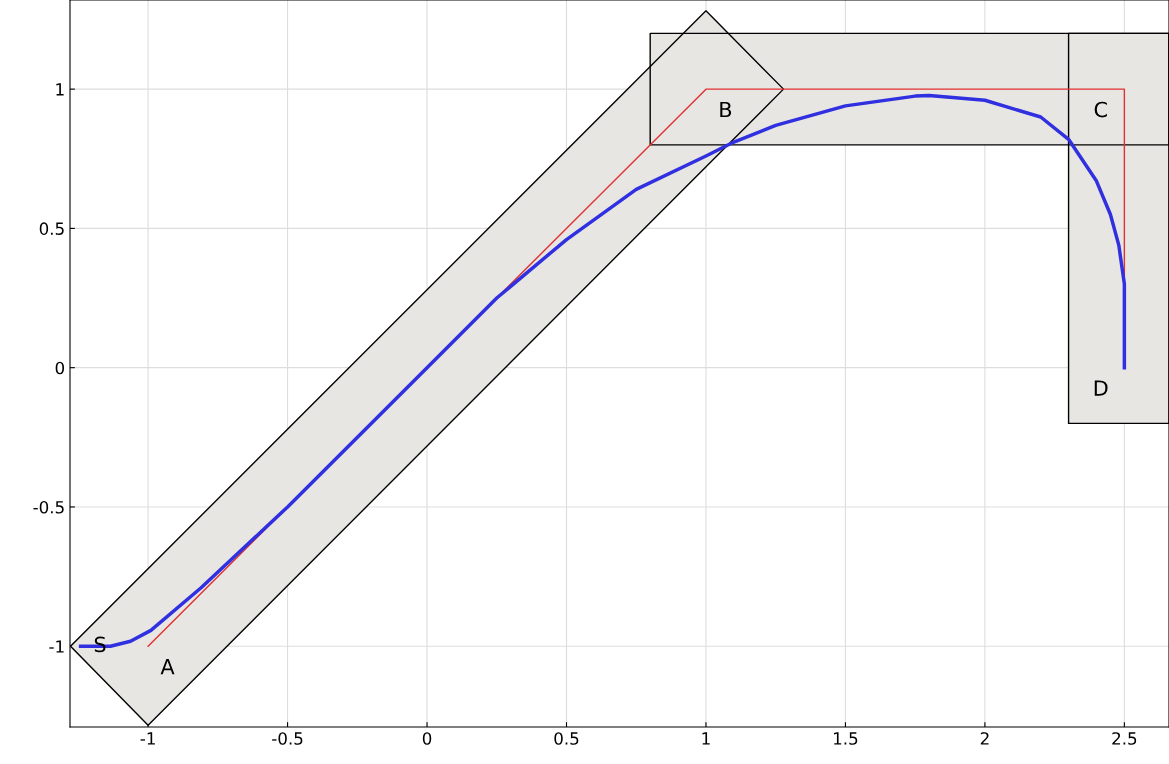 This screenshot has width=1169, height=764. Describe the element at coordinates (1101, 388) in the screenshot. I see `annotation: D` at that location.